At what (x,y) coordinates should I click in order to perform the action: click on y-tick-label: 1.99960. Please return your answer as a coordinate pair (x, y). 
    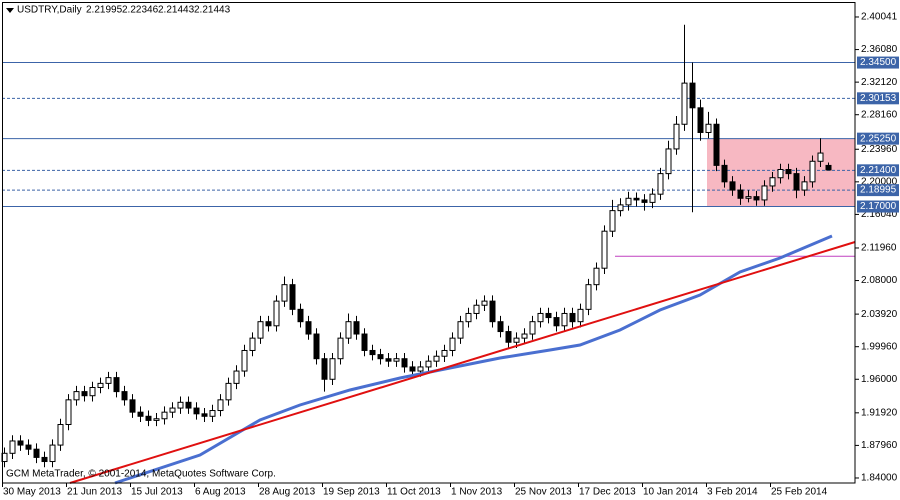
    Looking at the image, I should click on (879, 346).